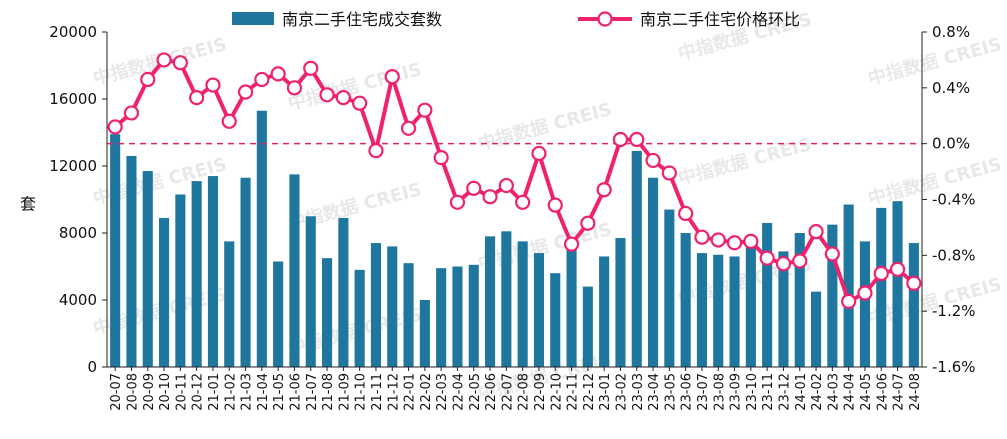 This screenshot has width=1007, height=439. Describe the element at coordinates (605, 392) in the screenshot. I see `x-tick-label: 23-01` at that location.